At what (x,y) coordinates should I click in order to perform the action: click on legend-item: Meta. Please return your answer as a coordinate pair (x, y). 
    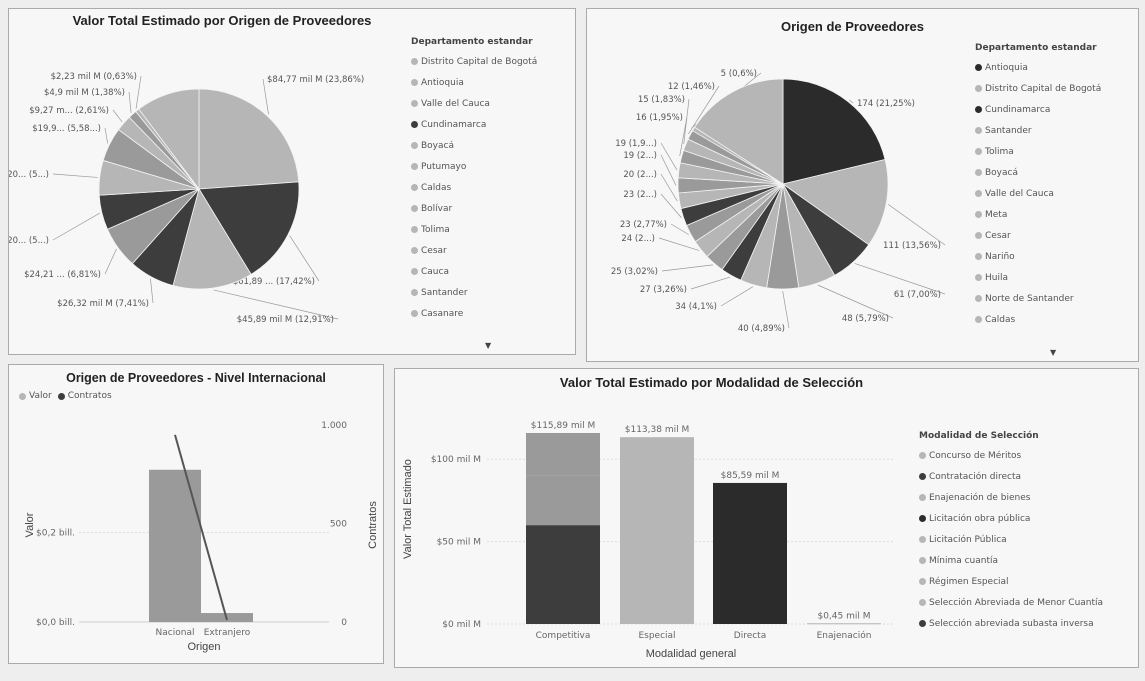
    Looking at the image, I should click on (1038, 214).